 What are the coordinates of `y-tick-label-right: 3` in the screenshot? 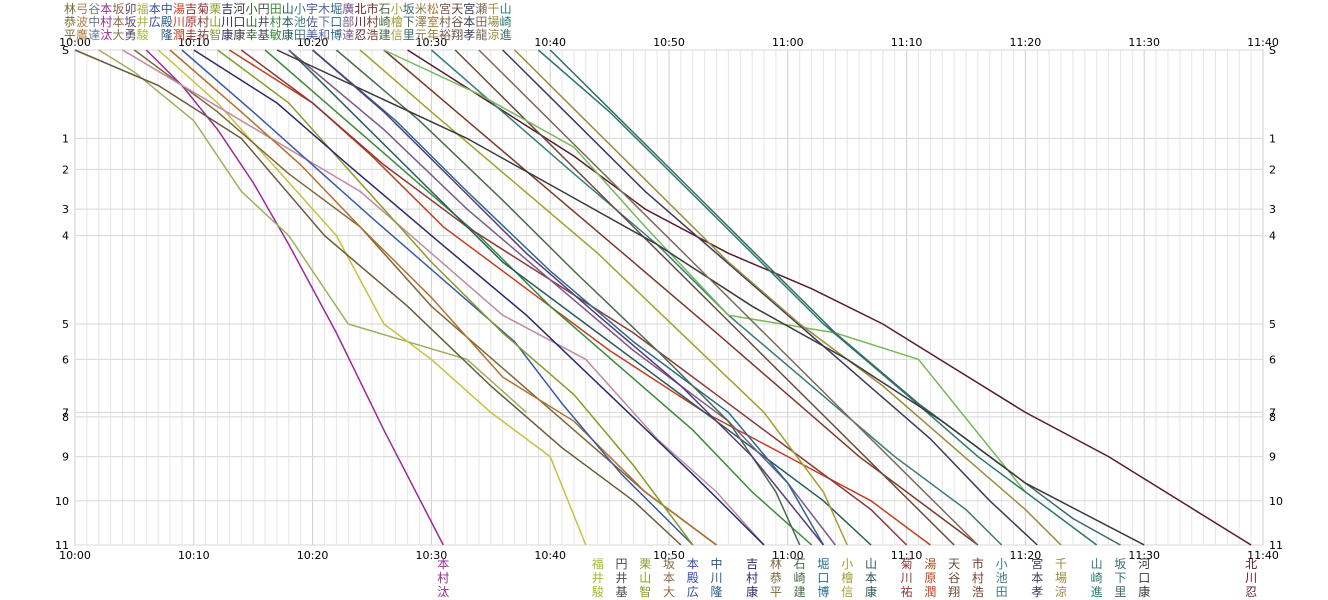 It's located at (1272, 209).